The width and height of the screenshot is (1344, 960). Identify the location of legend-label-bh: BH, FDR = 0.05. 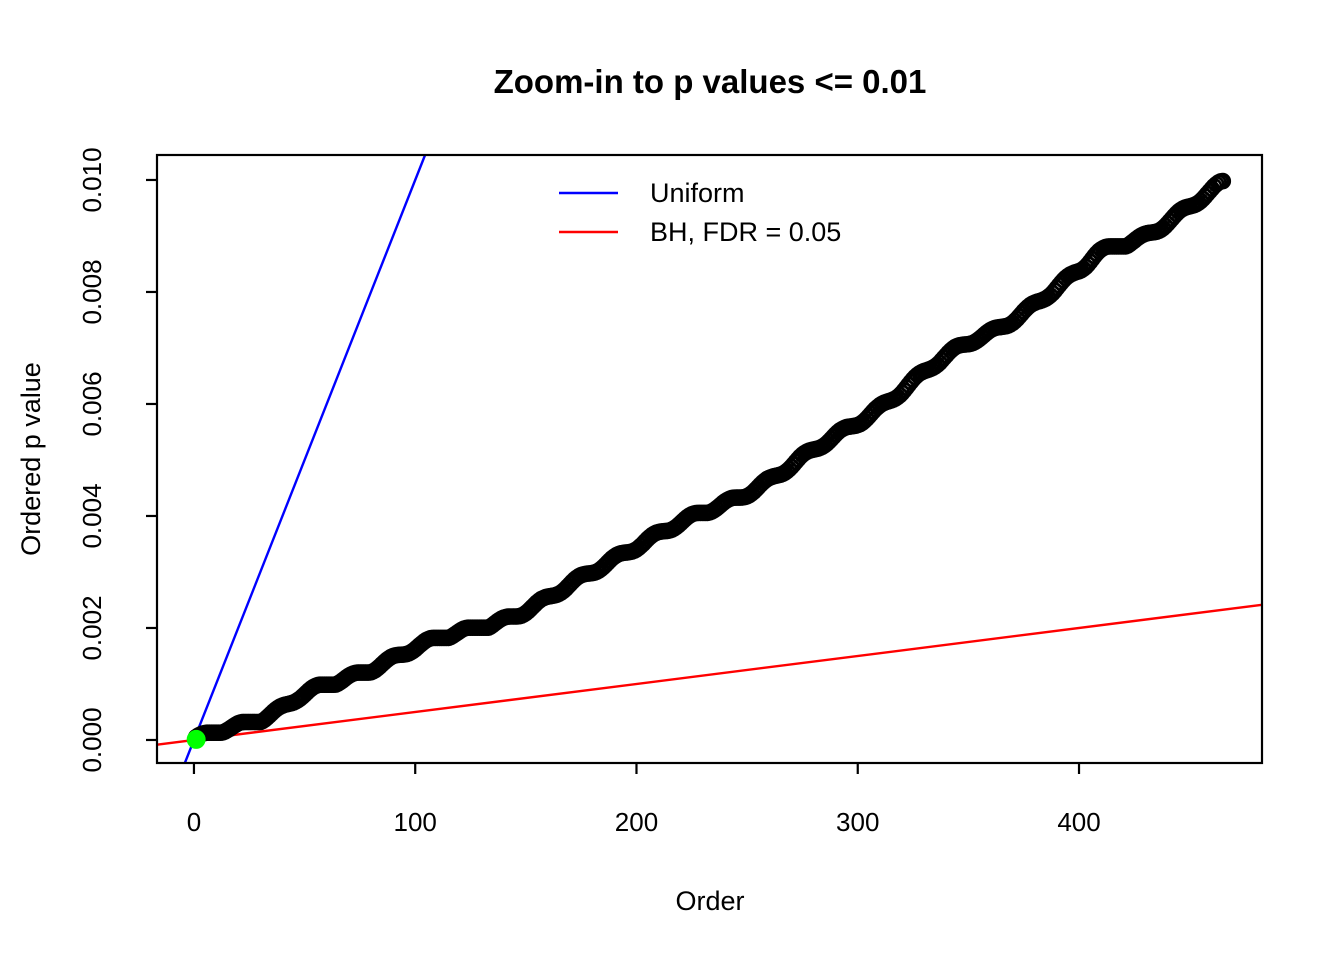
(745, 232).